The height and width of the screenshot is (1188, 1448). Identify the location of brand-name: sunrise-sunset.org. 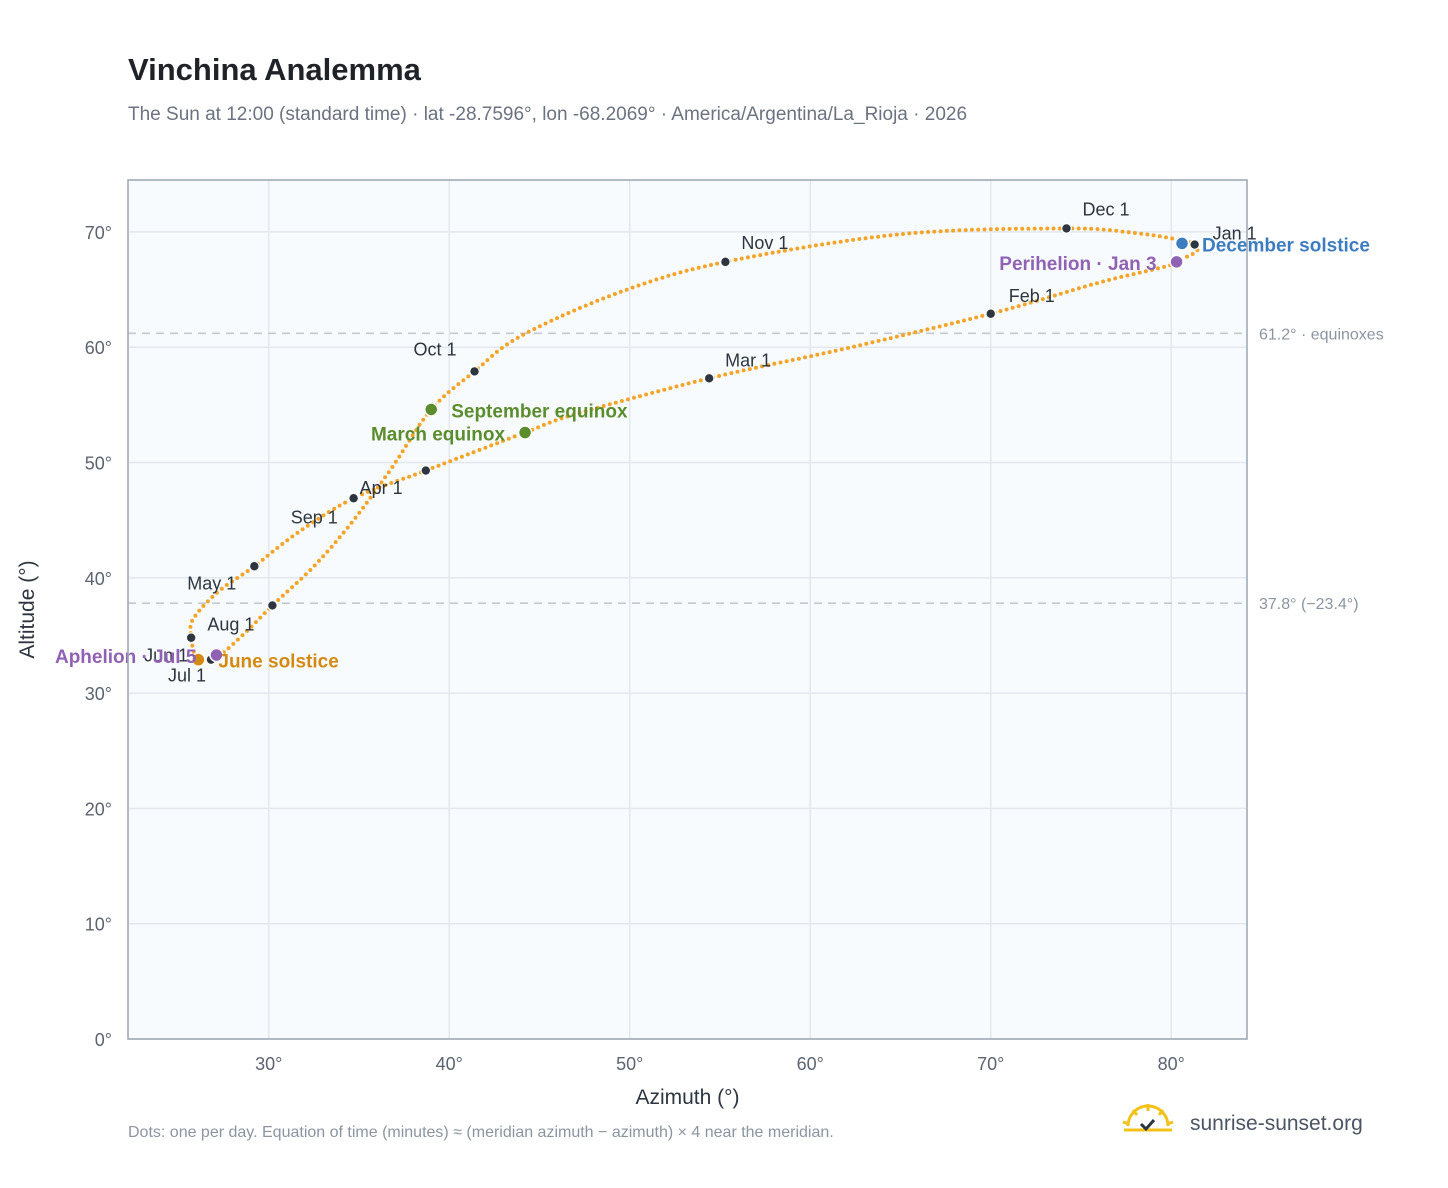
(1276, 1123).